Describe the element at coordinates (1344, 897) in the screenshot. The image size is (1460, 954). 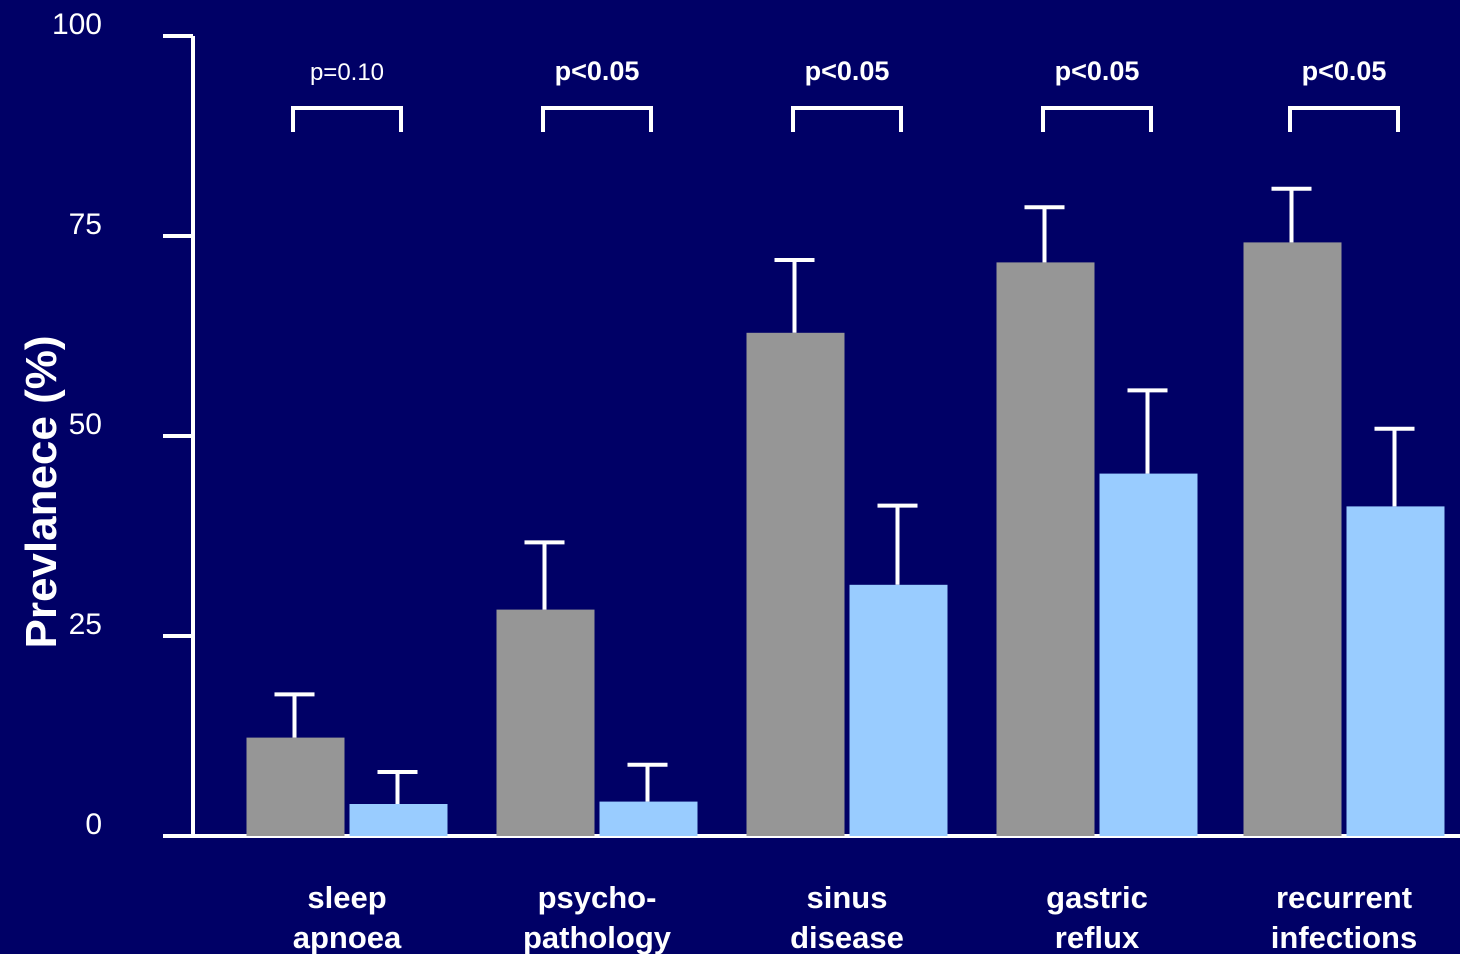
I see `category-label: recurrent` at that location.